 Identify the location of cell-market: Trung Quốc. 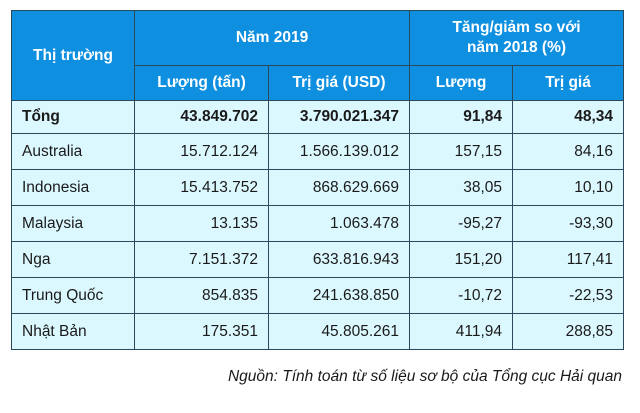
(73, 295).